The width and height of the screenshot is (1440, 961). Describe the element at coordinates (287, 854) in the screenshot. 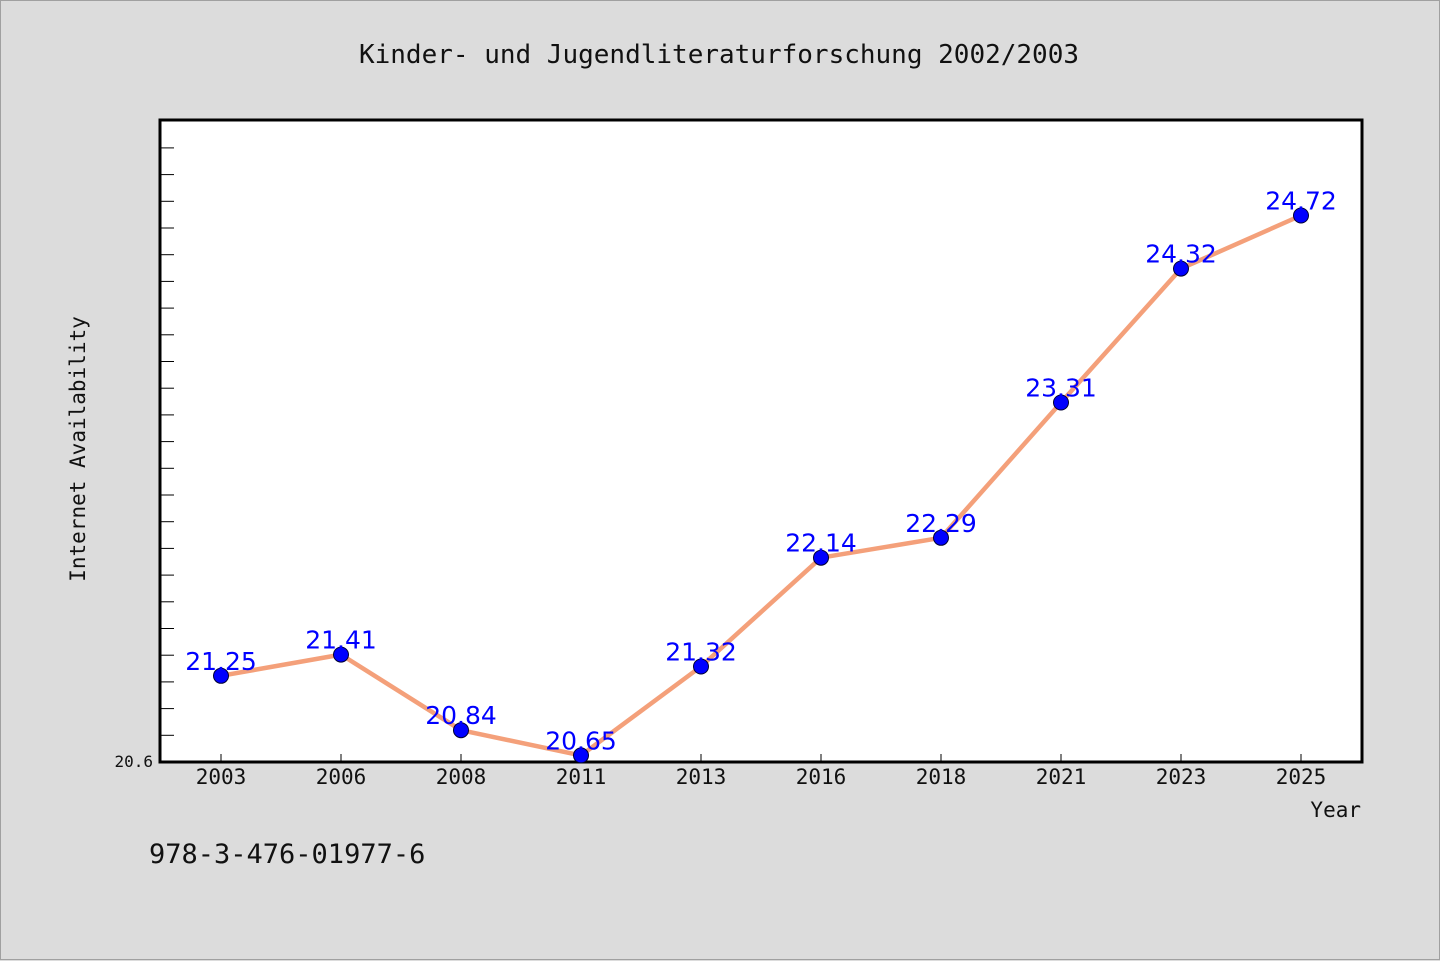

I see `isbn-footer: 978-3-476-01977-6` at that location.